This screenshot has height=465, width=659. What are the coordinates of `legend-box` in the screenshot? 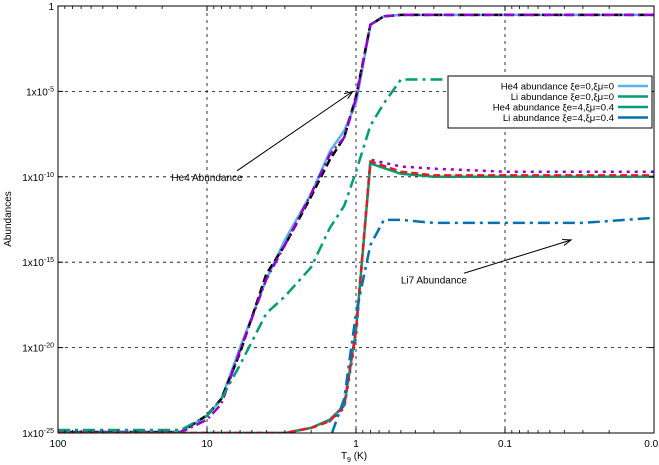 It's located at (550, 102).